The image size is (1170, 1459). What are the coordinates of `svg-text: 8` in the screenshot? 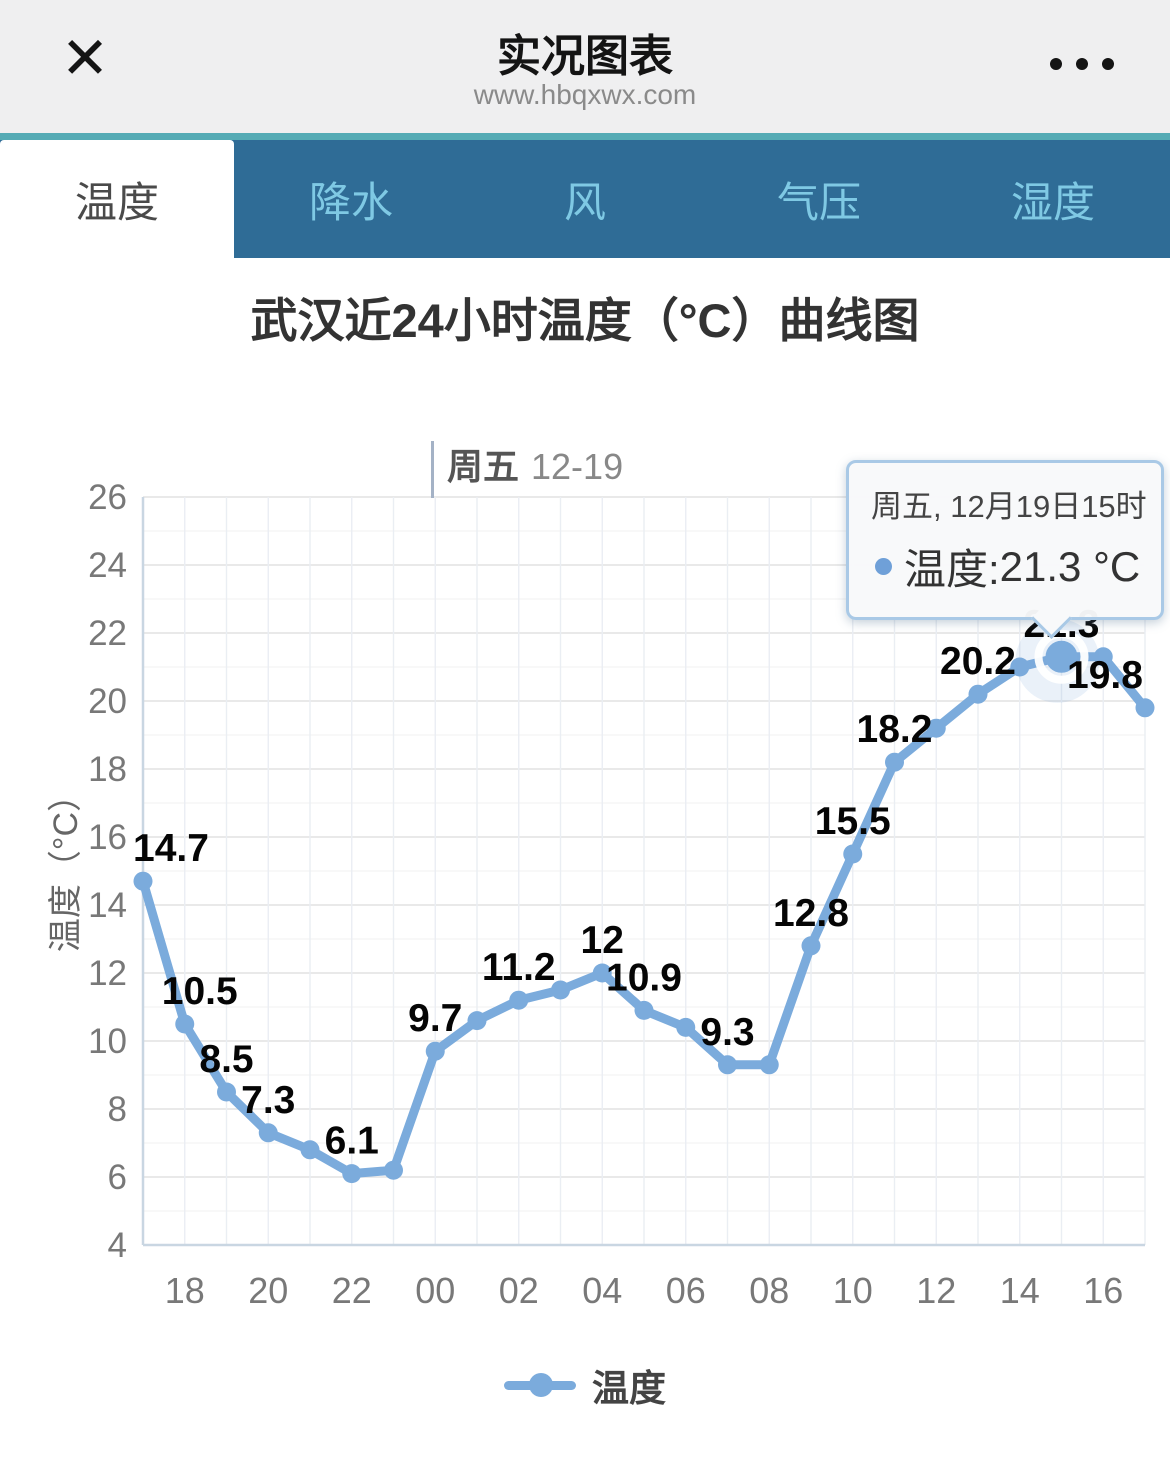 It's located at (117, 1109).